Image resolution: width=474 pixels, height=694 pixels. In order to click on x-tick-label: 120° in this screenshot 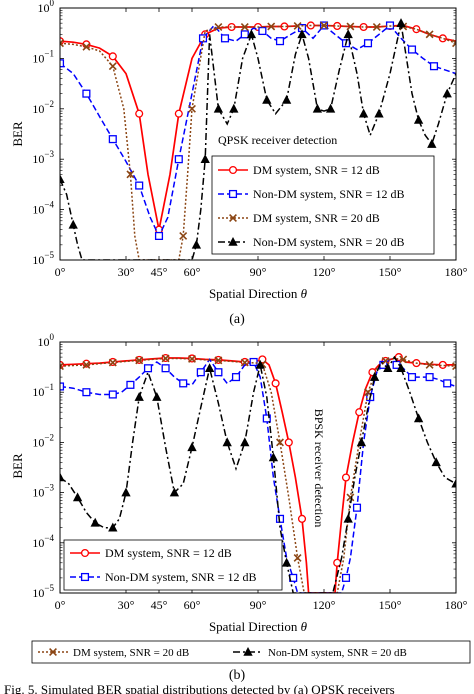, I will do `click(324, 272)`.